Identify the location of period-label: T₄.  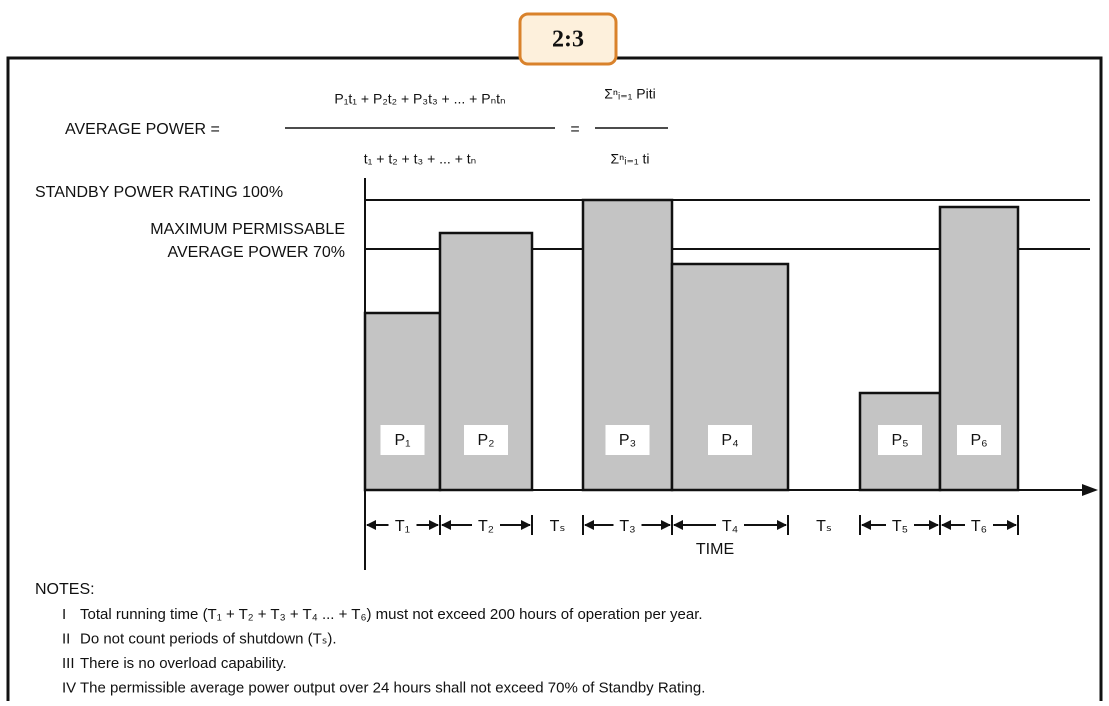
(730, 526).